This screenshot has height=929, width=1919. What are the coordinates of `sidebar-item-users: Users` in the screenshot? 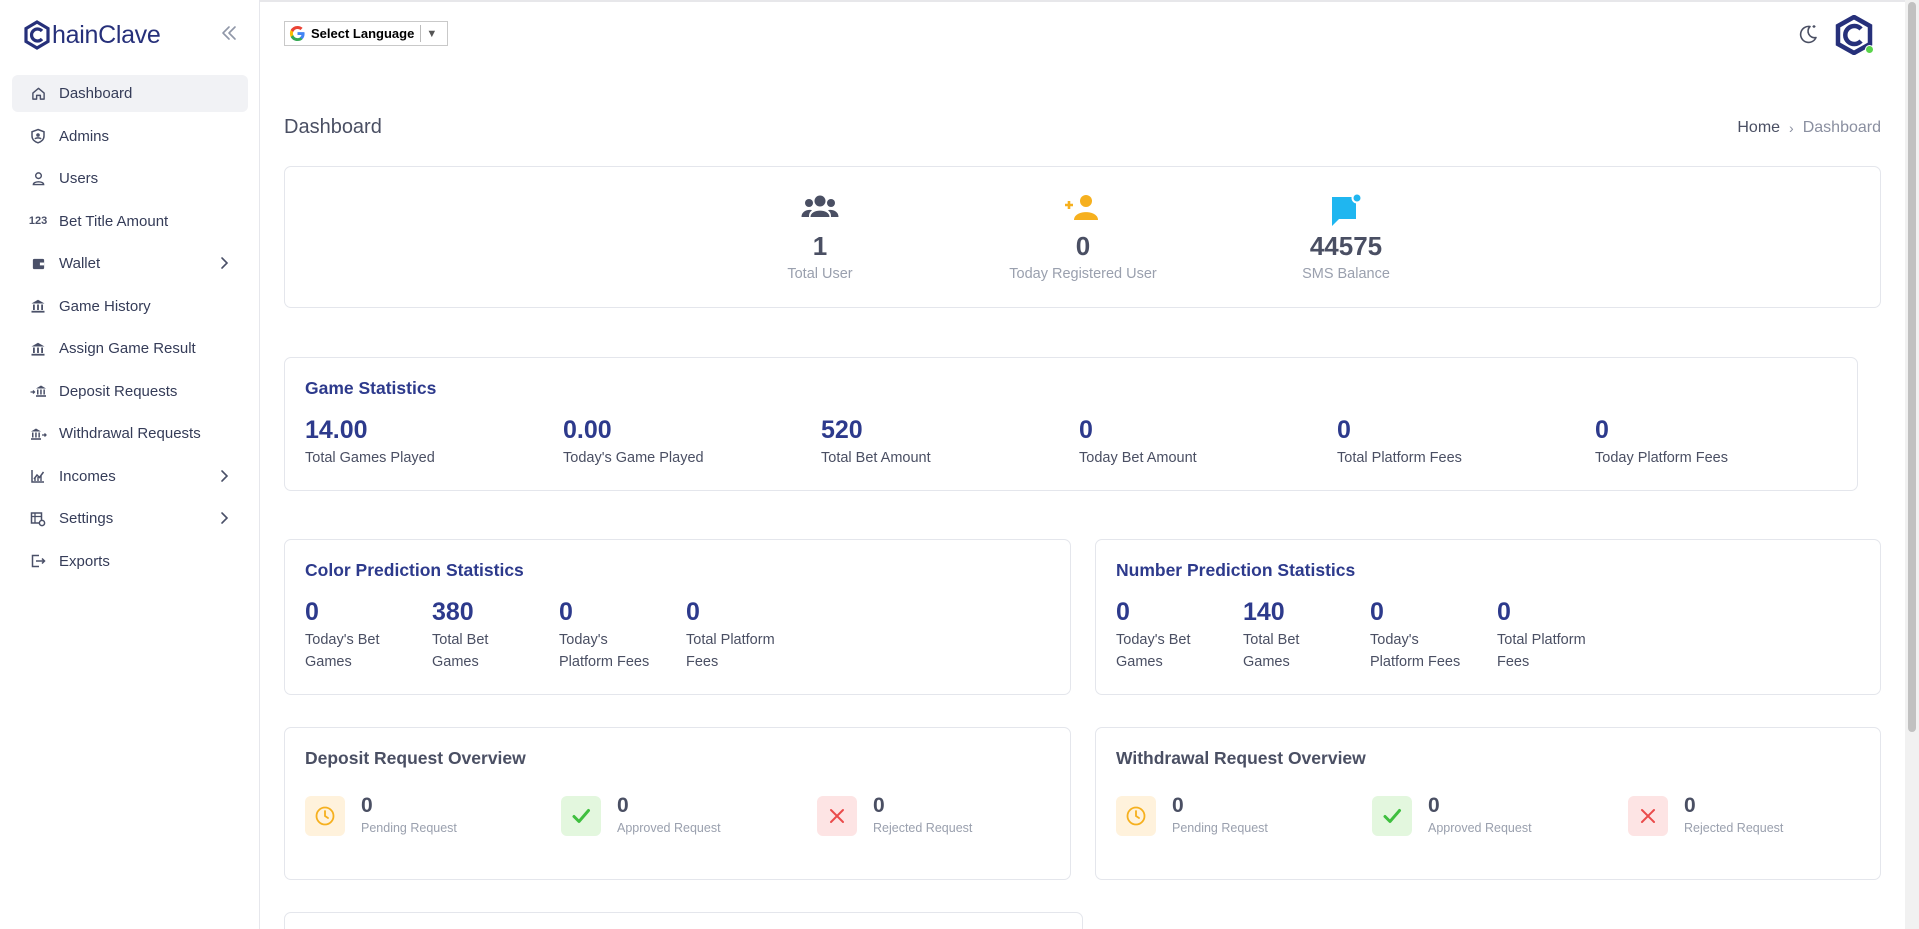 It's located at (130, 178).